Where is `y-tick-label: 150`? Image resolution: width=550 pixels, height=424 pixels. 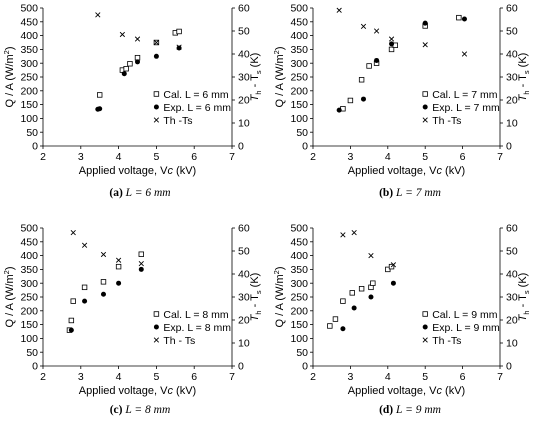
y-tick-label: 150 is located at coordinates (29, 325).